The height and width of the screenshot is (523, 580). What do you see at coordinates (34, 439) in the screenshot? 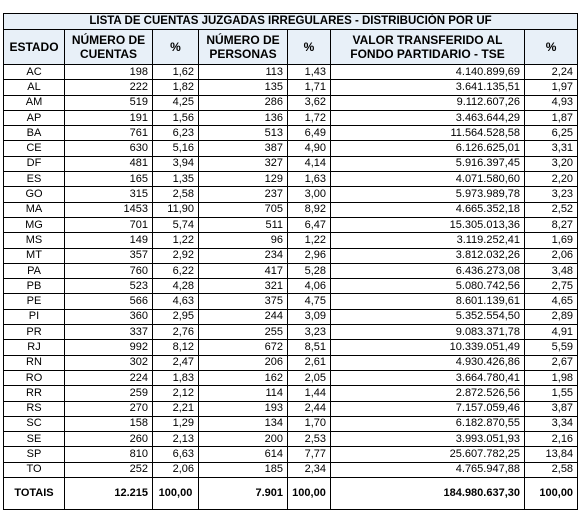
I see `estado-cell: SE` at bounding box center [34, 439].